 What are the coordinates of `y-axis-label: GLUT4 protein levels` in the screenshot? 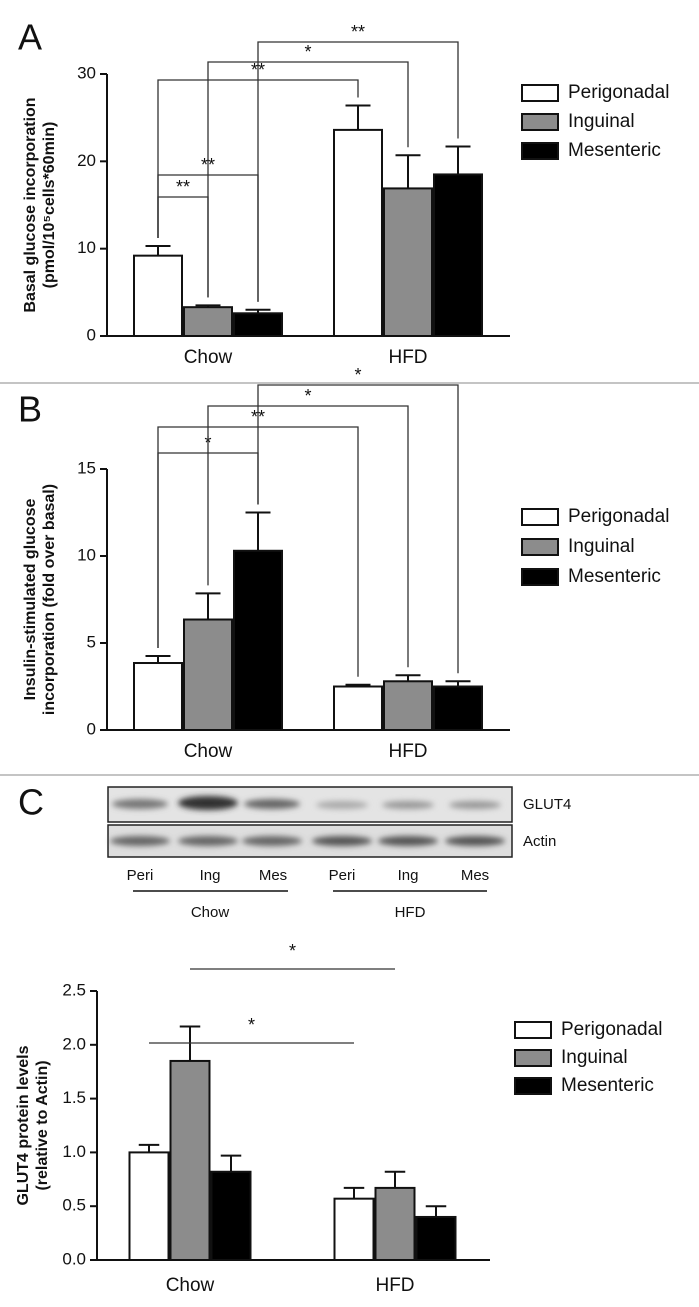 It's located at (23, 1125).